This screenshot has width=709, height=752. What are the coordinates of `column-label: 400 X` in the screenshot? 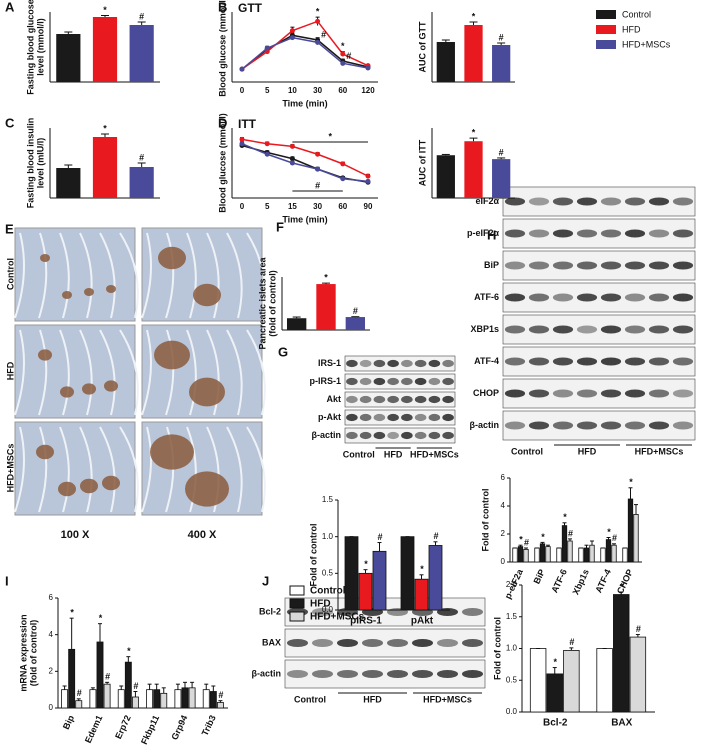 It's located at (202, 535).